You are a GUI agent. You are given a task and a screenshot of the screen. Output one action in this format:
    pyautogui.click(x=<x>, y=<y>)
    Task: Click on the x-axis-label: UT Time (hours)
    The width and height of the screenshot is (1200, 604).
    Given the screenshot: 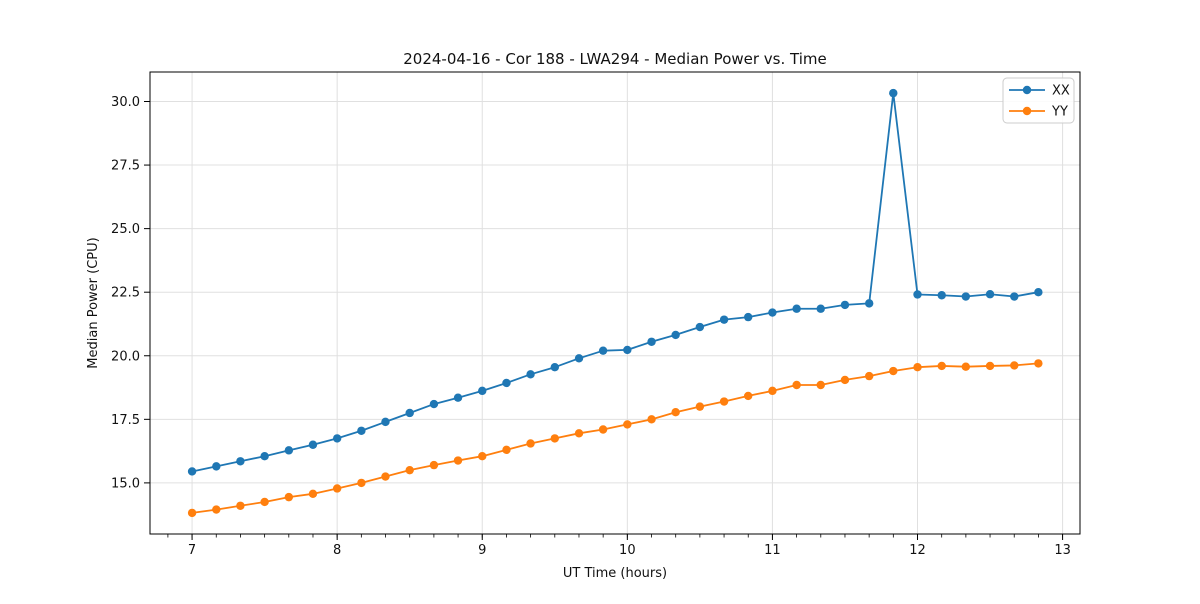 What is the action you would take?
    pyautogui.click(x=615, y=573)
    